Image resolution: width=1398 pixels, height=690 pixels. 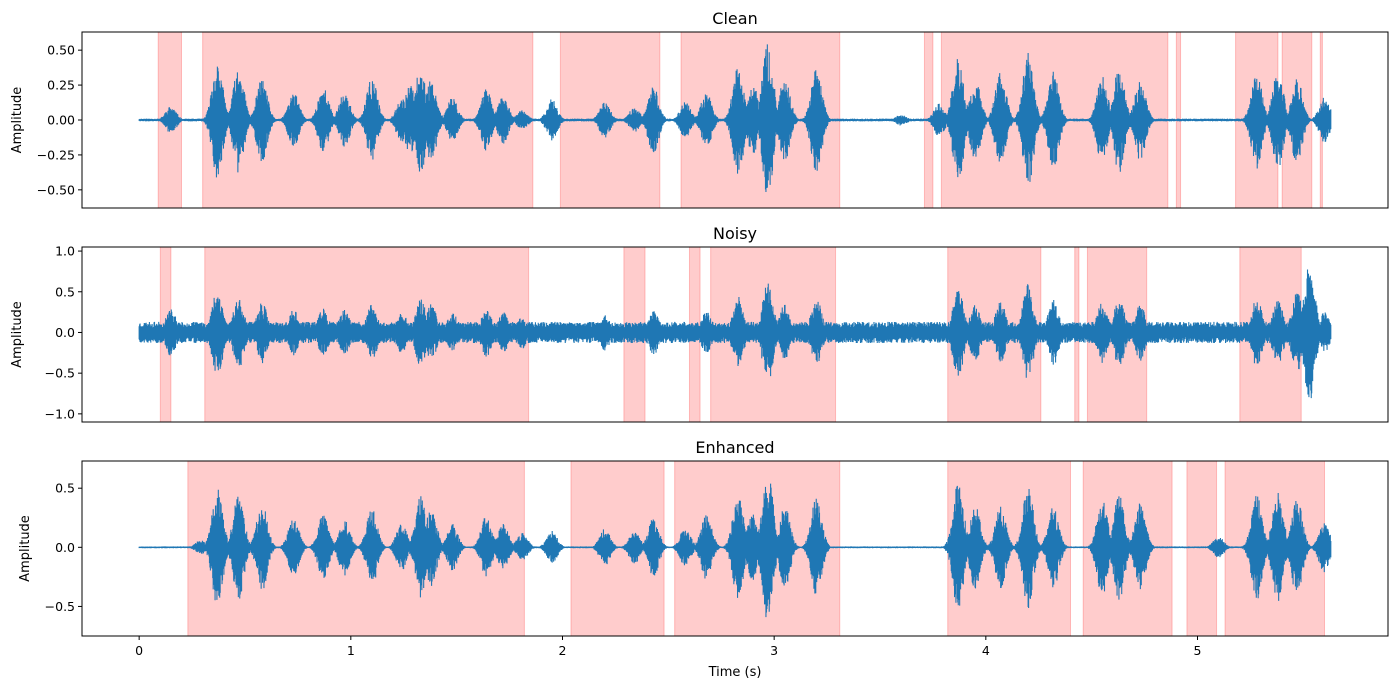 What do you see at coordinates (563, 650) in the screenshot?
I see `x-tick-label: 2` at bounding box center [563, 650].